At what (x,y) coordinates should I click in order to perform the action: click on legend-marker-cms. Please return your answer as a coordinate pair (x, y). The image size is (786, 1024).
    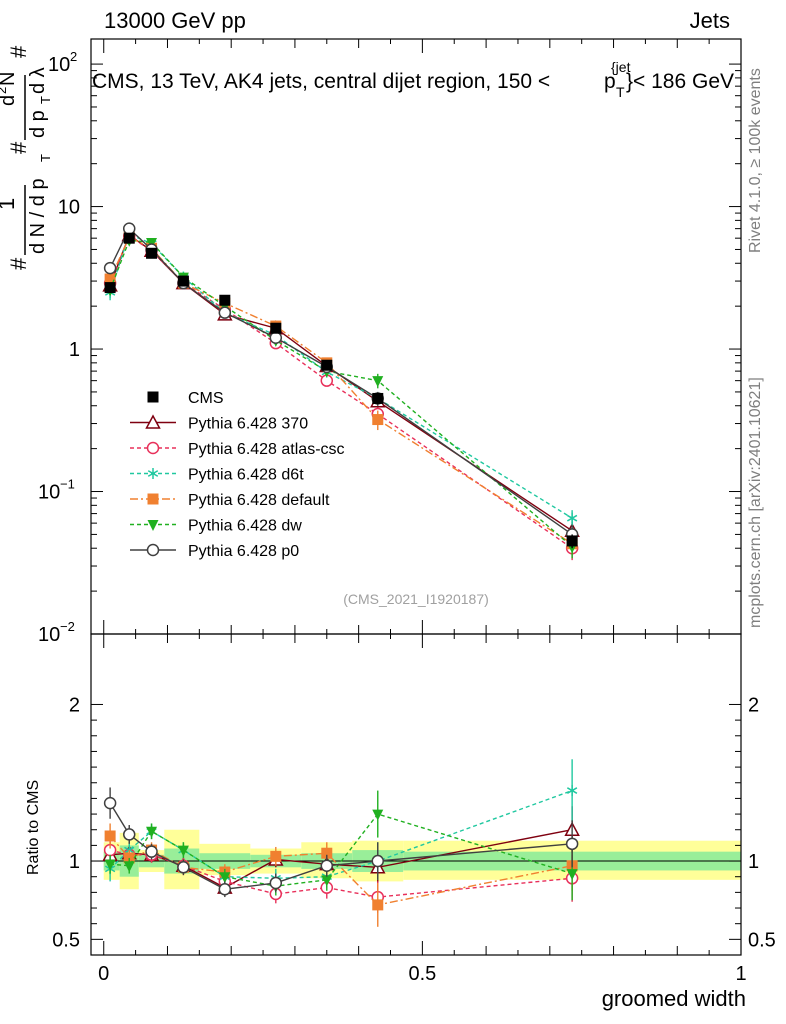
    Looking at the image, I should click on (153, 397).